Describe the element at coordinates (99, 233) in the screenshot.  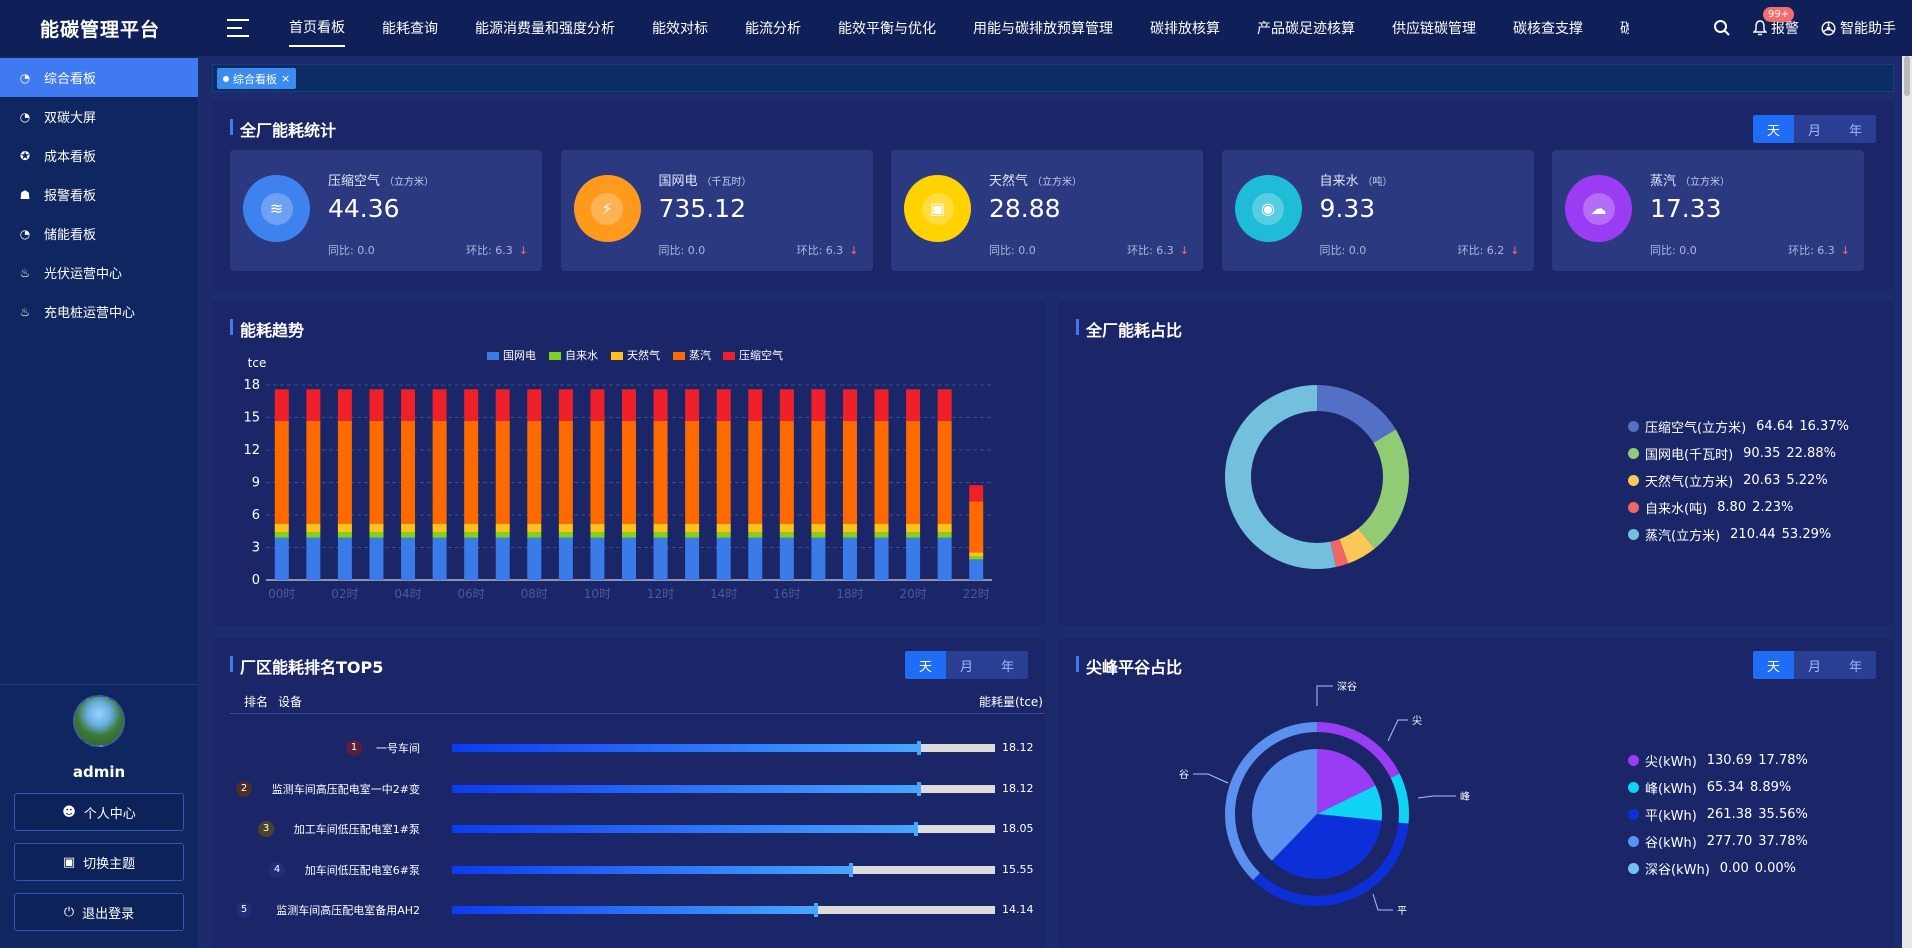
I see `sidebar-item-4: ◔ 储能看板` at that location.